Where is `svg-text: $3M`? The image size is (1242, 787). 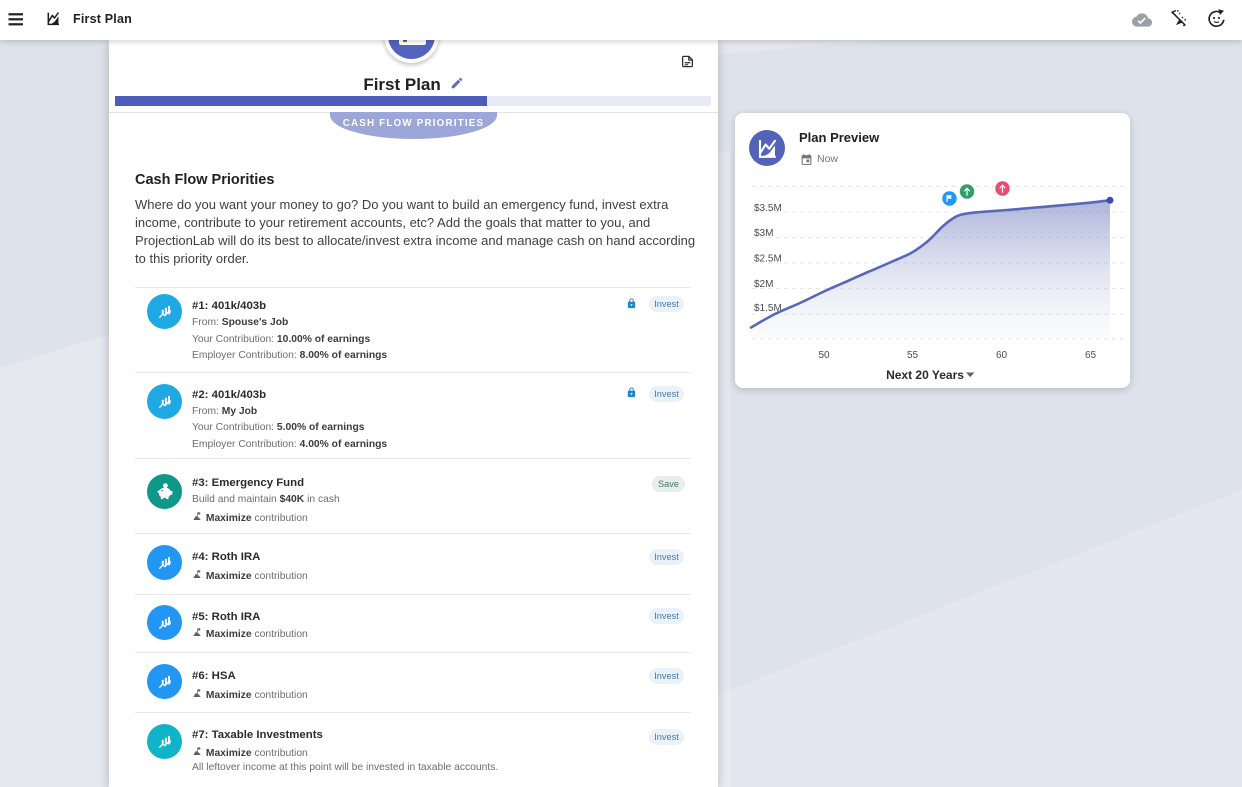
svg-text: $3M is located at coordinates (763, 233).